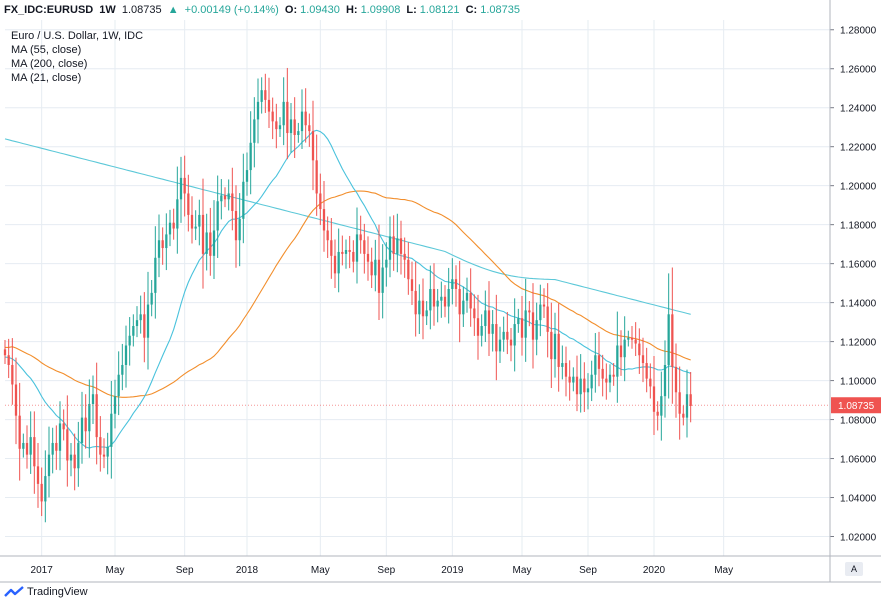 This screenshot has width=881, height=602. Describe the element at coordinates (49, 10) in the screenshot. I see `symbol-name: FX_IDC:EURUSD` at that location.